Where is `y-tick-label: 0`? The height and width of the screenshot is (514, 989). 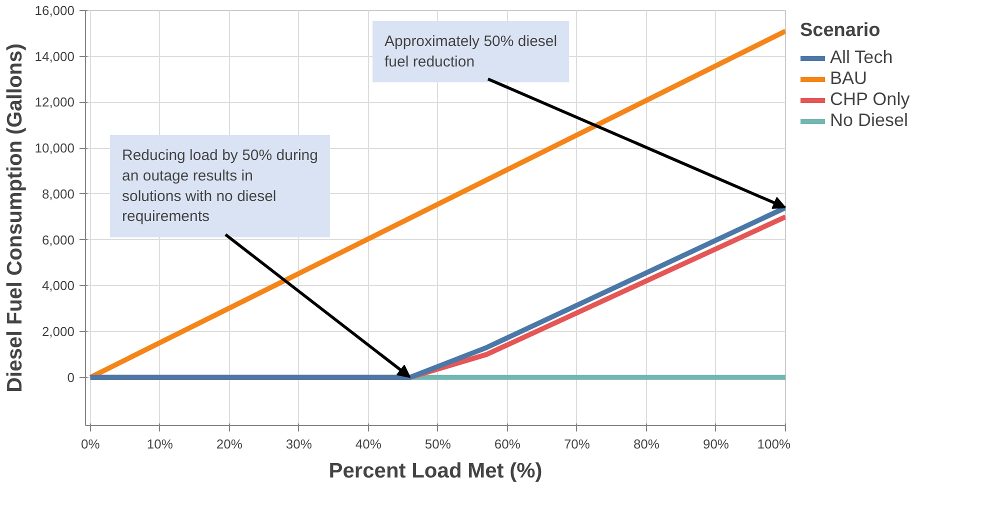
y-tick-label: 0 is located at coordinates (71, 377).